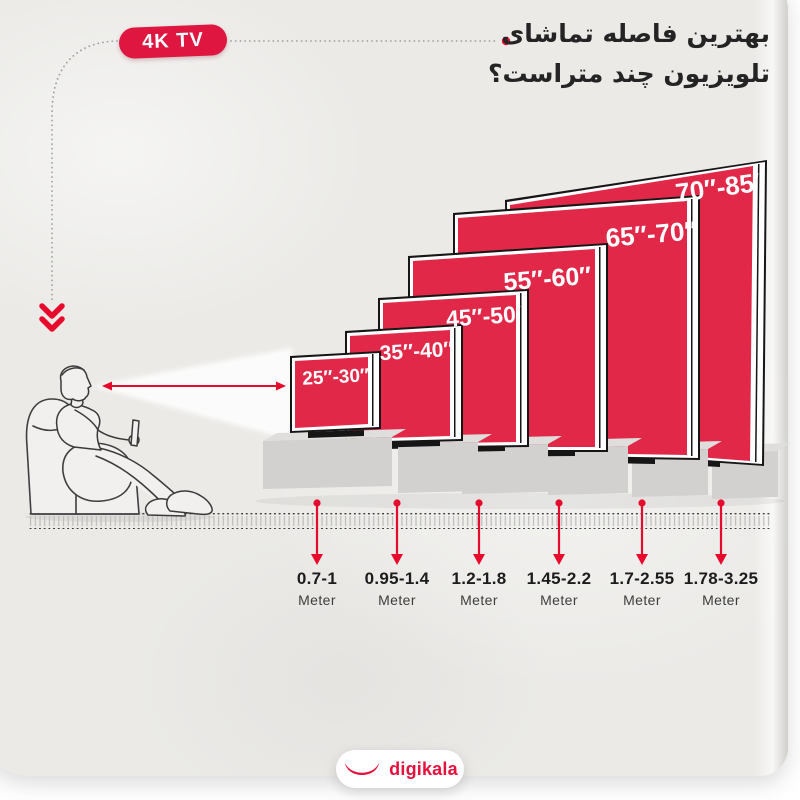 The image size is (800, 800). What do you see at coordinates (52, 317) in the screenshot?
I see `double-chevron-down-icon` at bounding box center [52, 317].